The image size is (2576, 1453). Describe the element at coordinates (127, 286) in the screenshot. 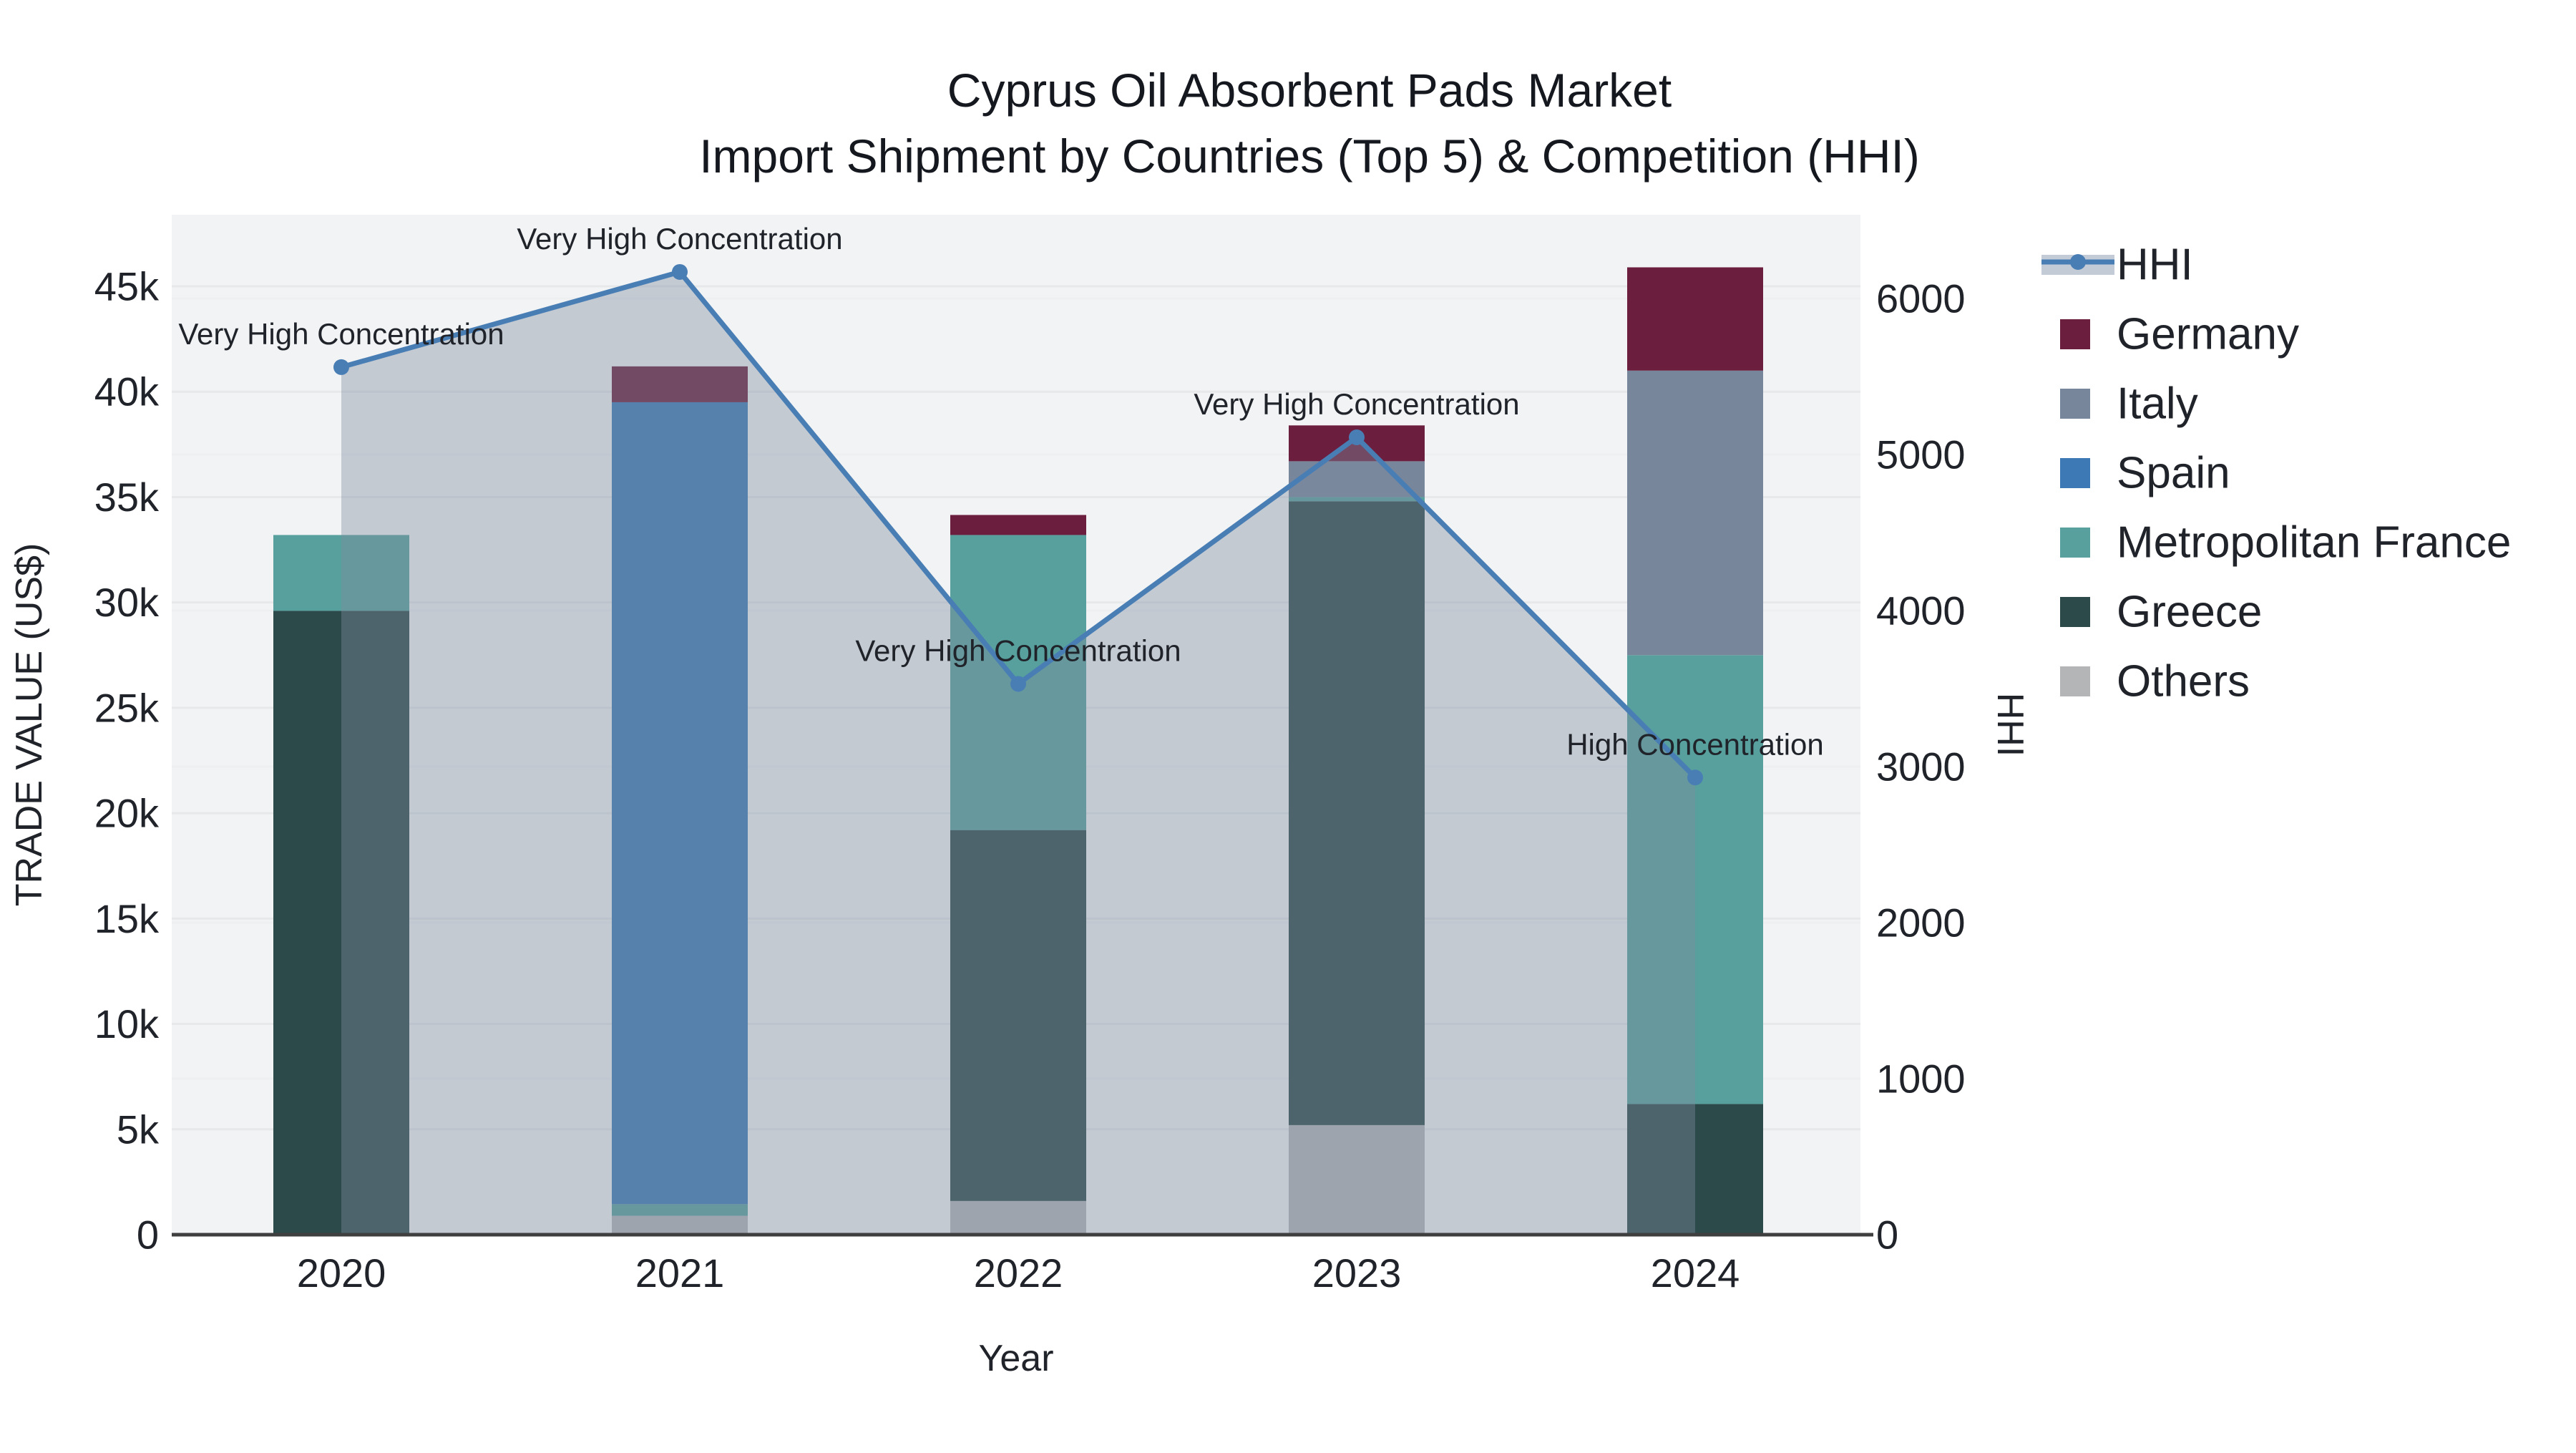

I see `y-left-tick-45k: 45k` at that location.